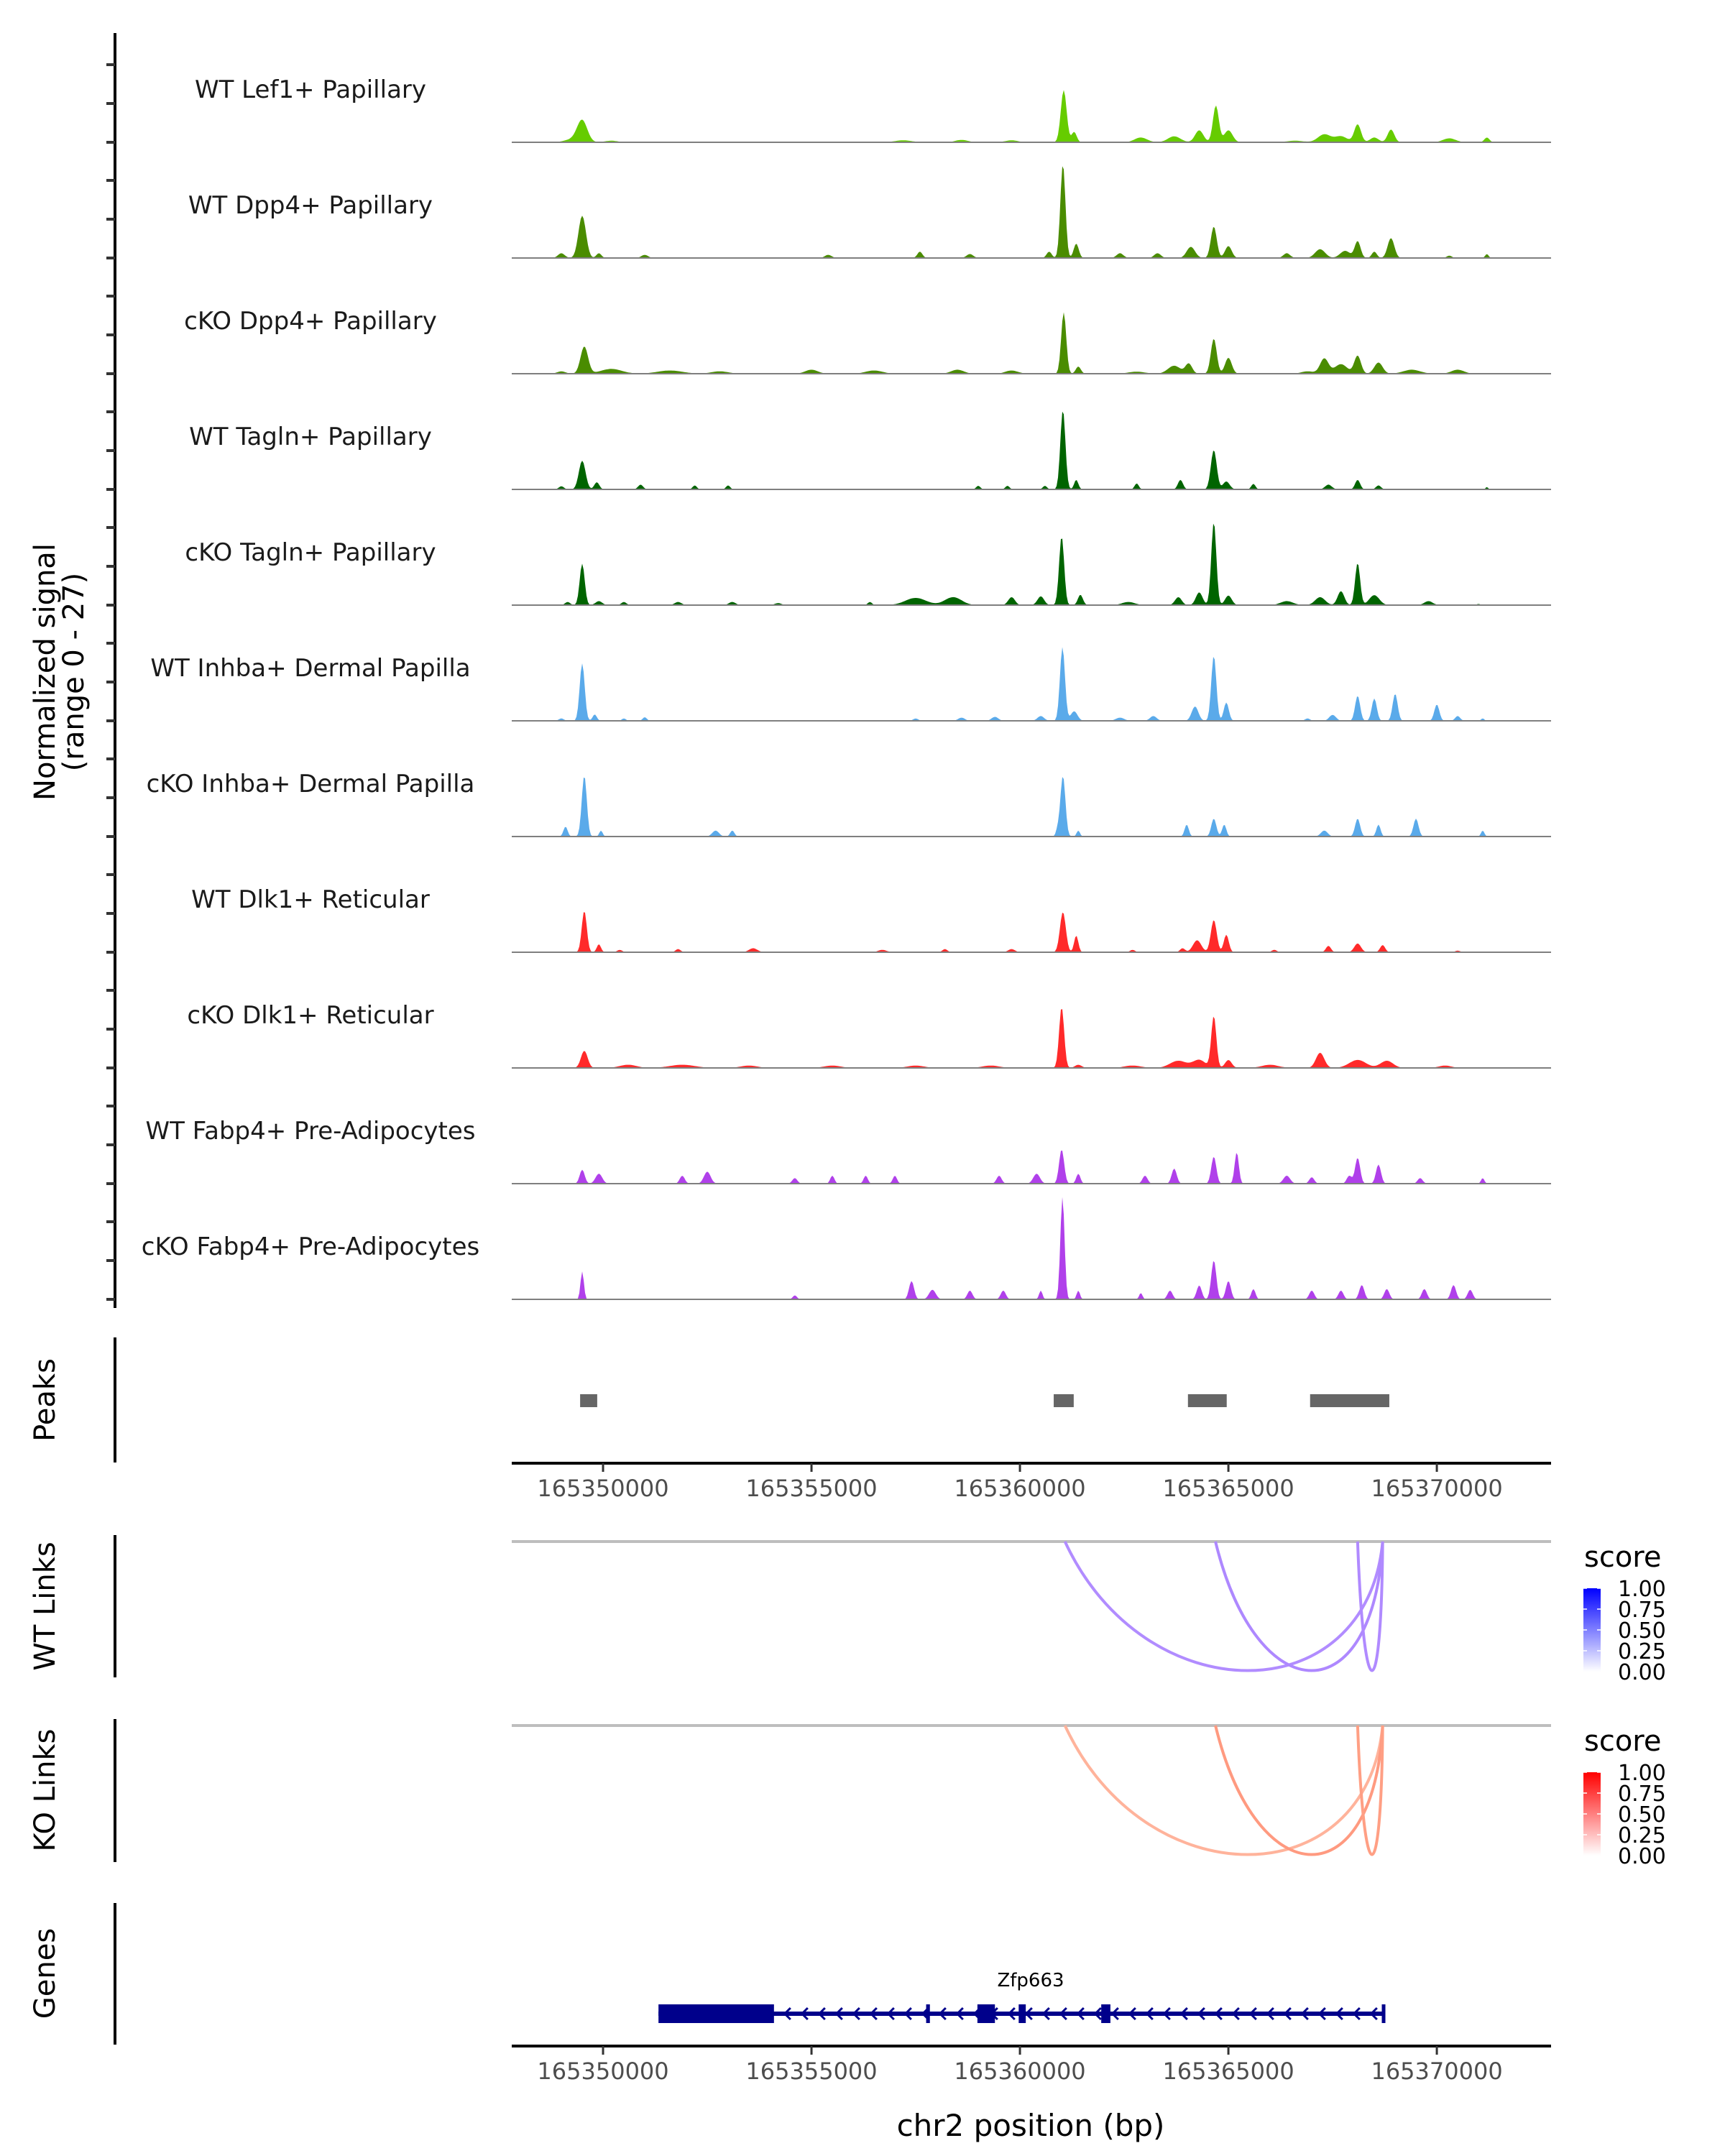  What do you see at coordinates (310, 900) in the screenshot?
I see `track-label: WT Dlk1+ Reticular` at bounding box center [310, 900].